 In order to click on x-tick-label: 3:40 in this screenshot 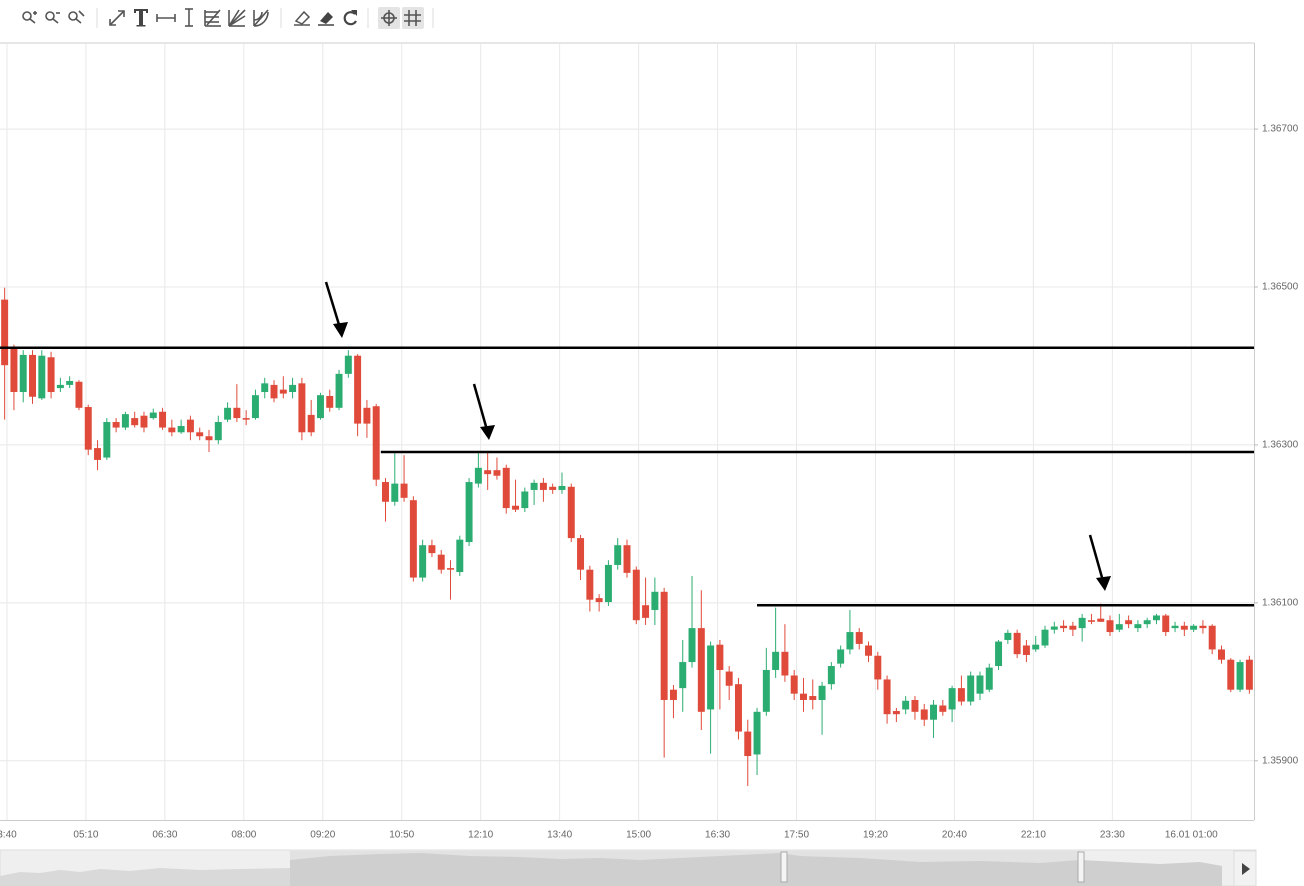, I will do `click(8, 835)`.